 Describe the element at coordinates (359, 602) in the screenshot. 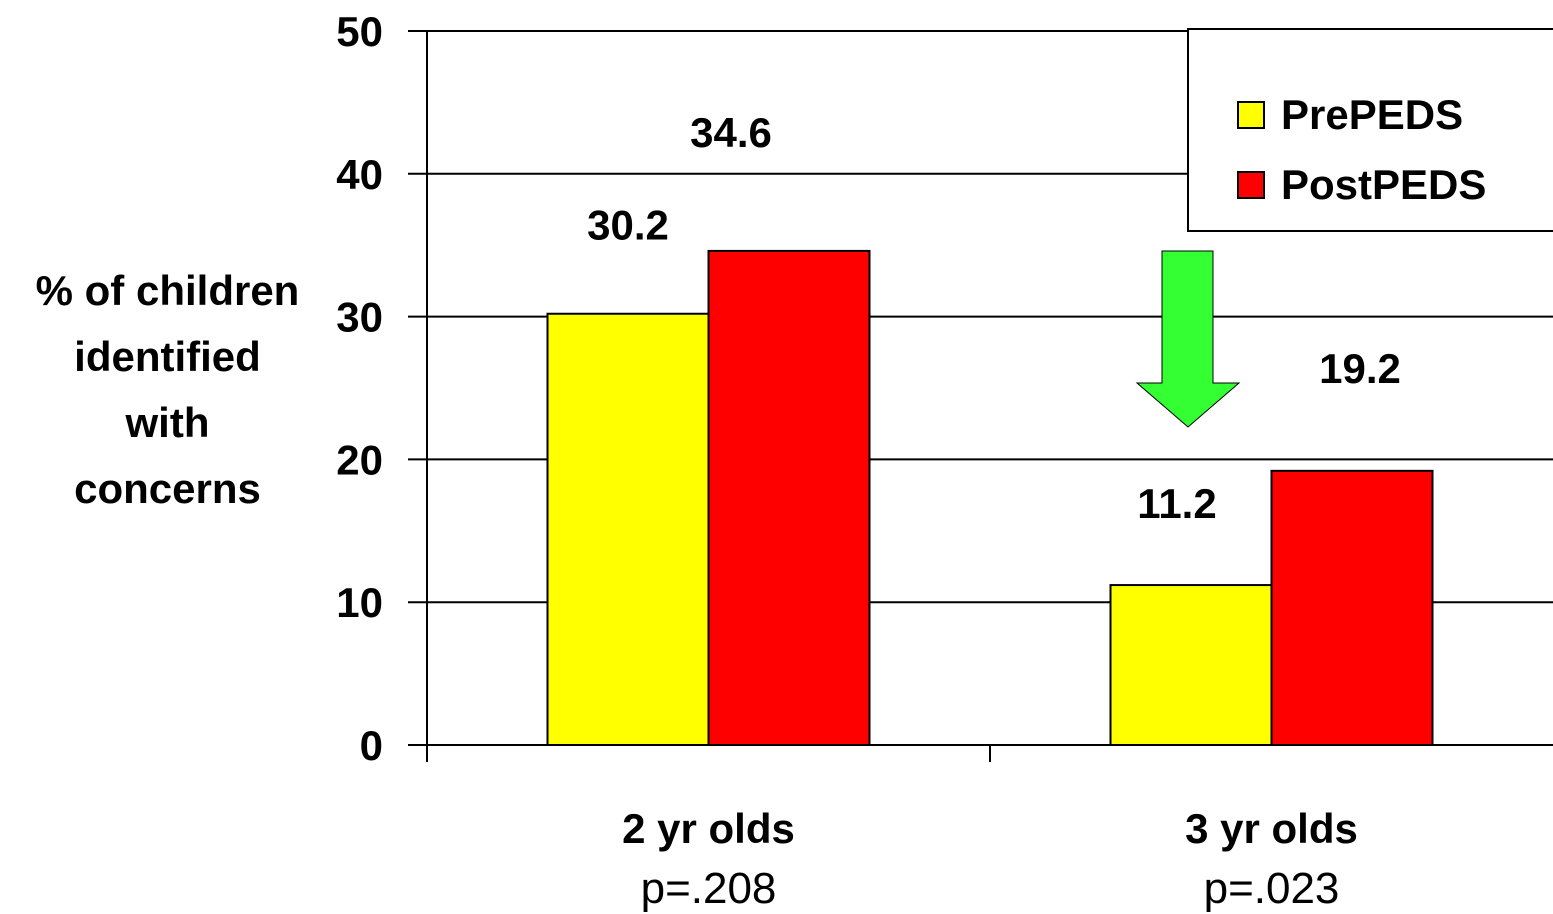

I see `y-tick-label: 10` at that location.